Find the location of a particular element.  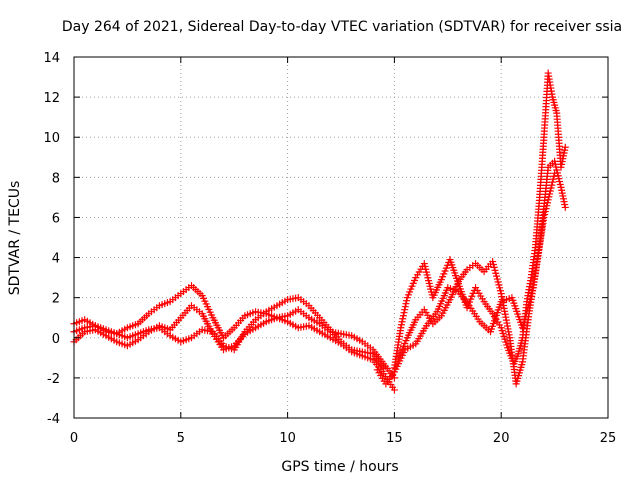

y-tick-label: -4 is located at coordinates (53, 419).